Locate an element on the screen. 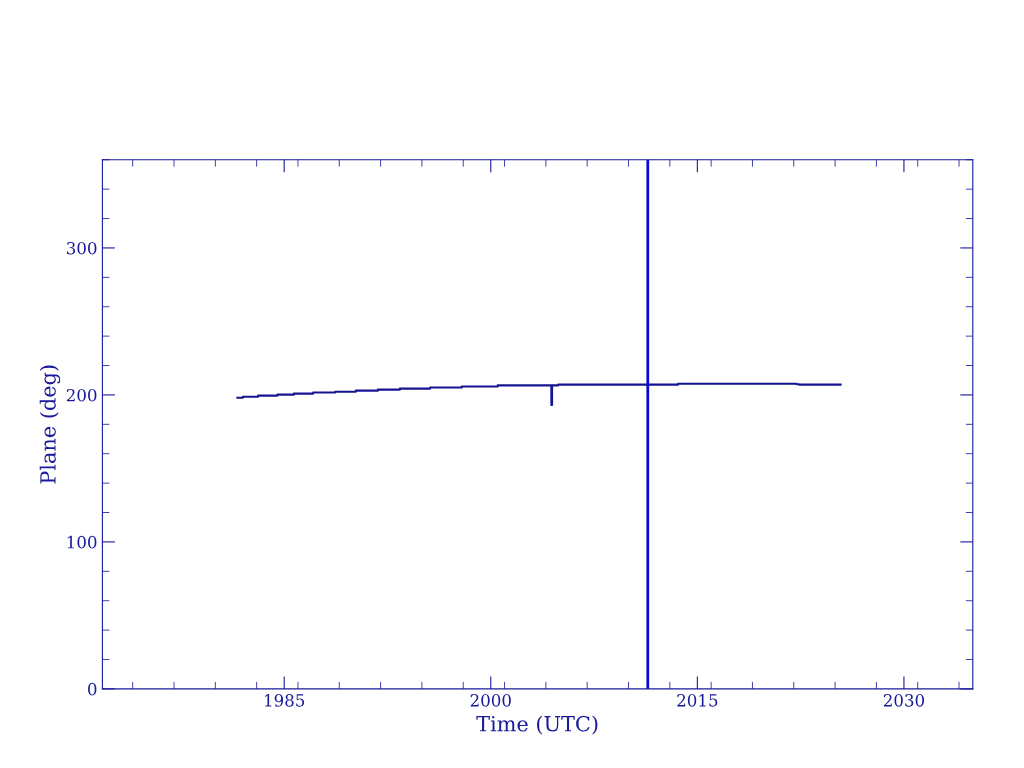 The image size is (1024, 768). y-axis-title: Plane (deg) is located at coordinates (50, 424).